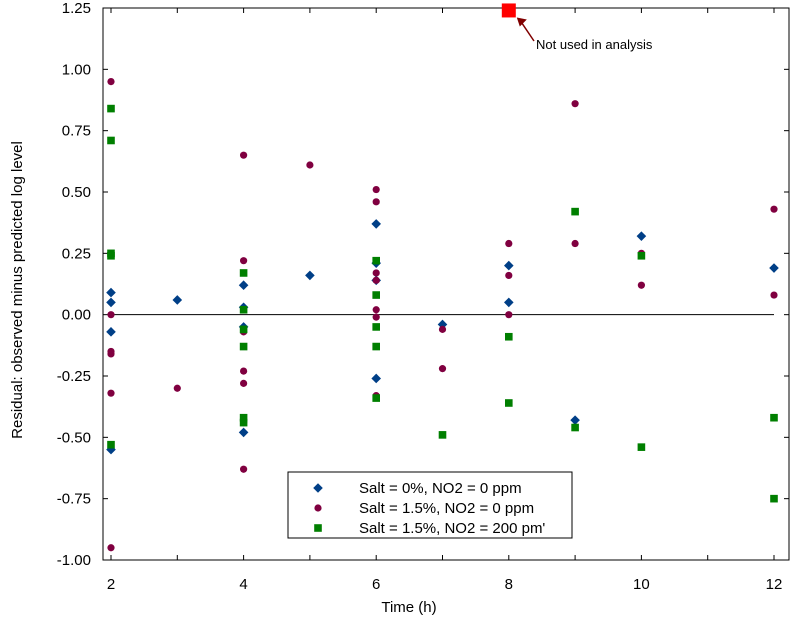 This screenshot has height=623, width=800. I want to click on y-tick-label: 0.00, so click(76, 315).